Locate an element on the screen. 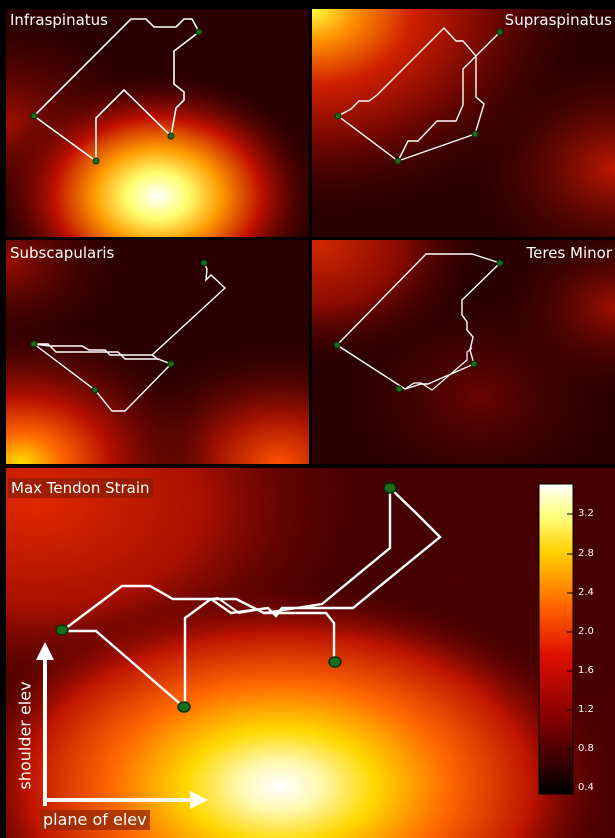 This screenshot has width=615, height=838. panel-title-max-tendon-strain: Max Tendon Strain is located at coordinates (80, 488).